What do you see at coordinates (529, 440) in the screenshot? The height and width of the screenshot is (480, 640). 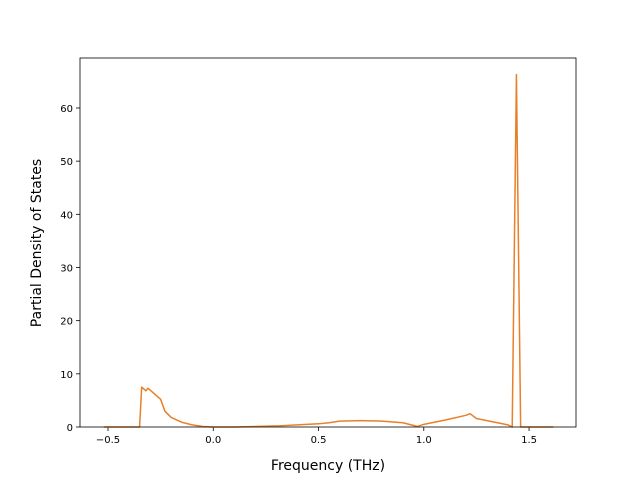 I see `x-tick-label: 1.5` at bounding box center [529, 440].